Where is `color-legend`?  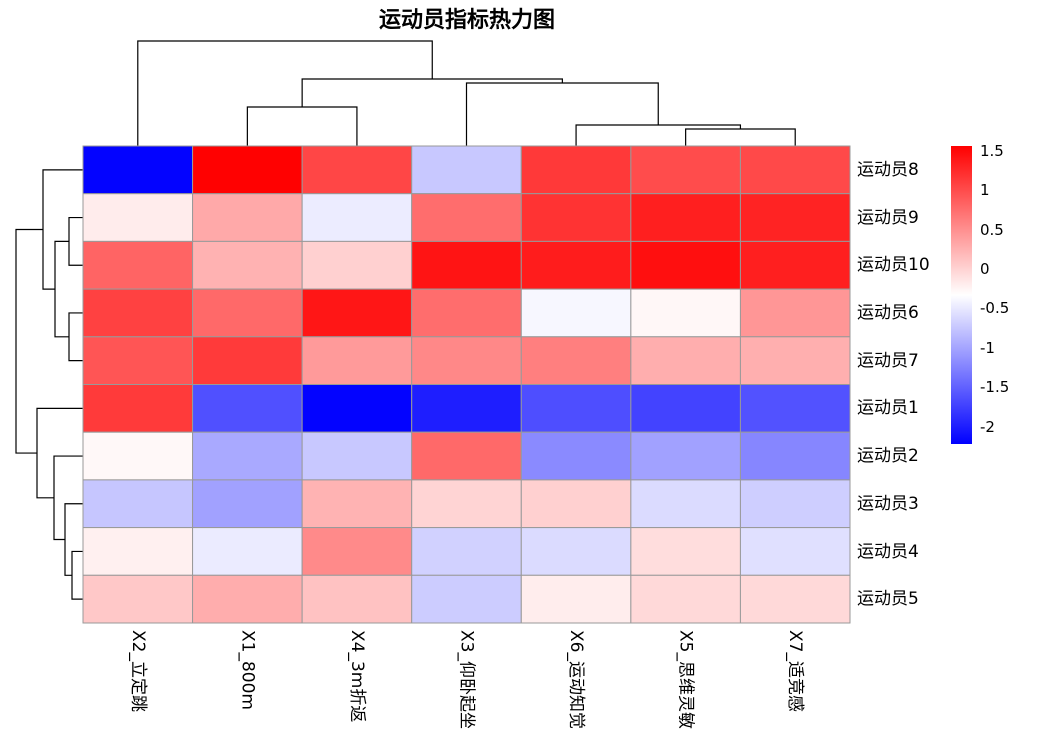
color-legend is located at coordinates (961, 295).